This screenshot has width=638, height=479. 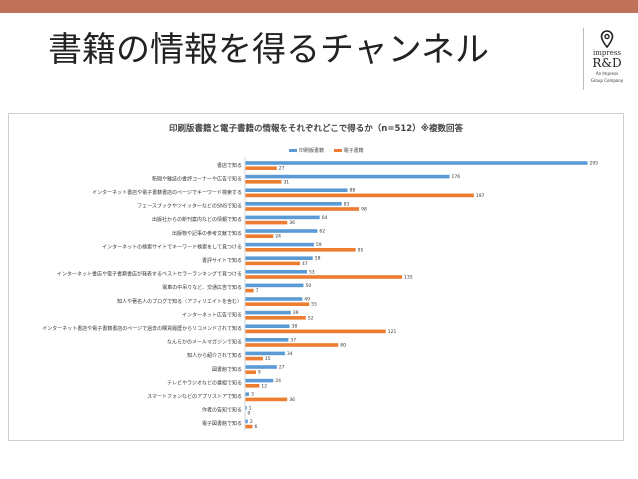 What do you see at coordinates (319, 6) in the screenshot?
I see `top-accent-bar` at bounding box center [319, 6].